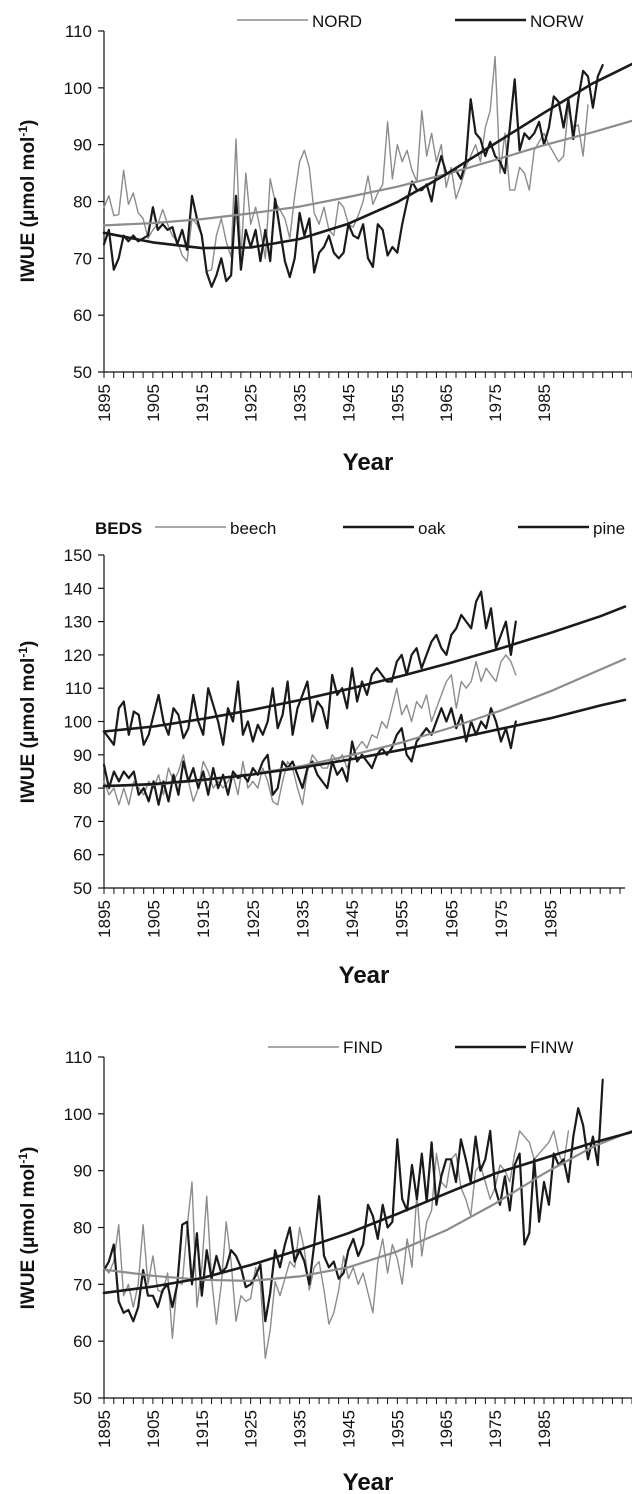 This screenshot has width=632, height=1494. I want to click on series-line-finw, so click(353, 1200).